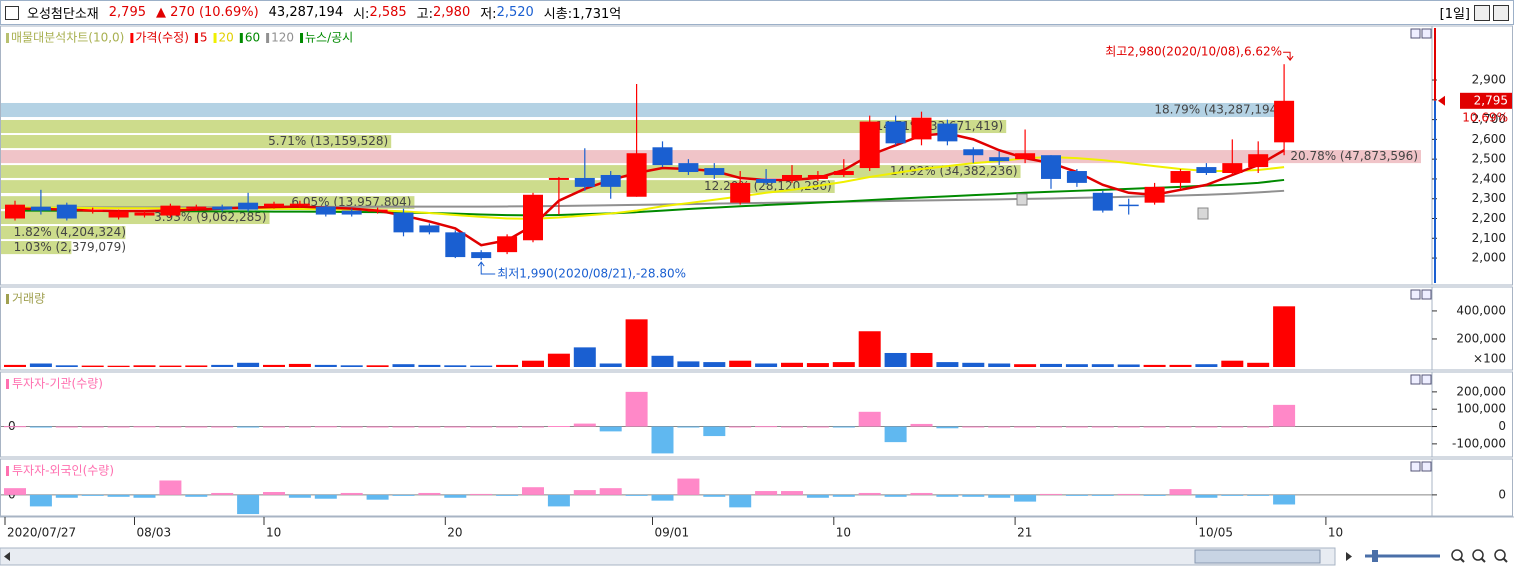  Describe the element at coordinates (424, 14) in the screenshot. I see `high-label: 고:` at that location.